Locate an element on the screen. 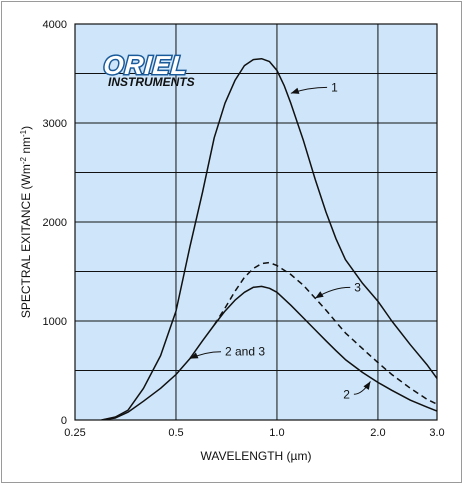  logo-text-bottom: INSTRUMENTS is located at coordinates (151, 82).